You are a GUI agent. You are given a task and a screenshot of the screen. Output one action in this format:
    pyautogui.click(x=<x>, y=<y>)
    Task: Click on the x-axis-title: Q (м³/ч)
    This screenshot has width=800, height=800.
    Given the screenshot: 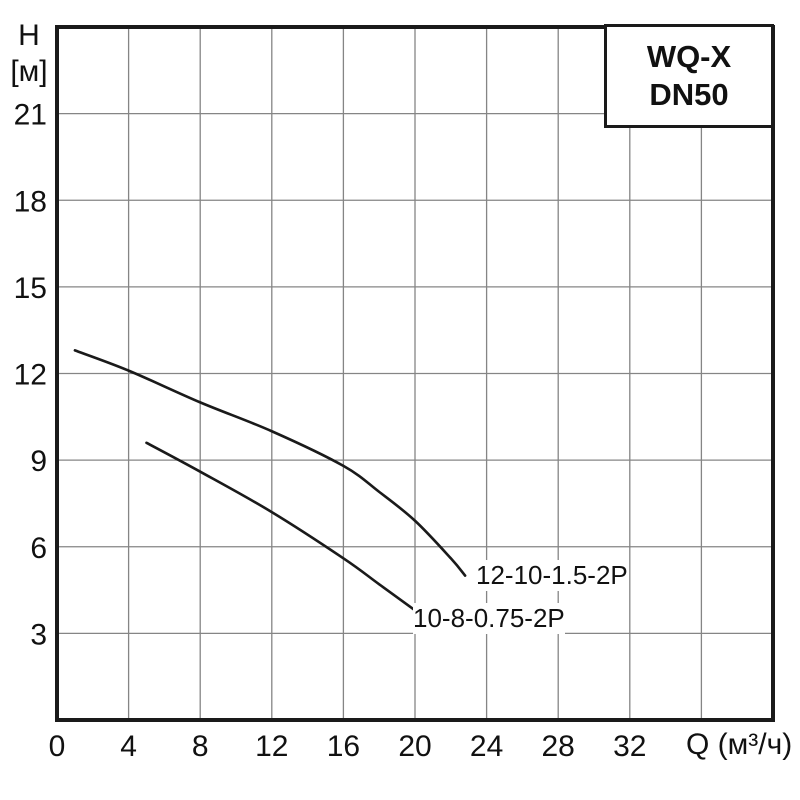 What is the action you would take?
    pyautogui.click(x=739, y=744)
    